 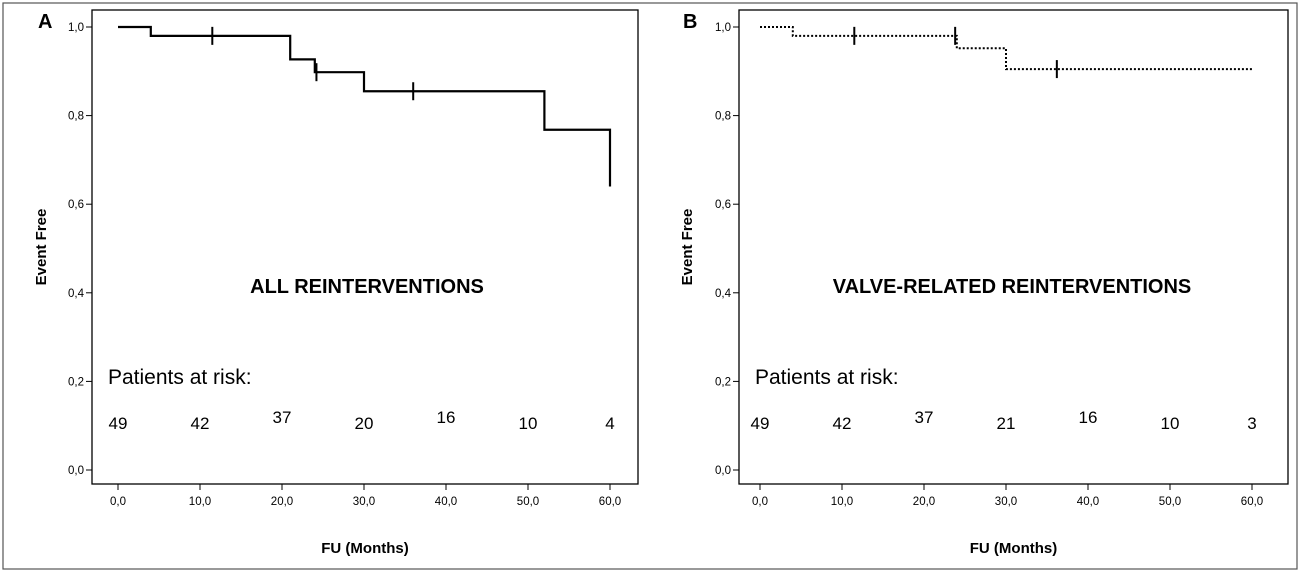 I want to click on risk-count: 3, so click(x=1251, y=423).